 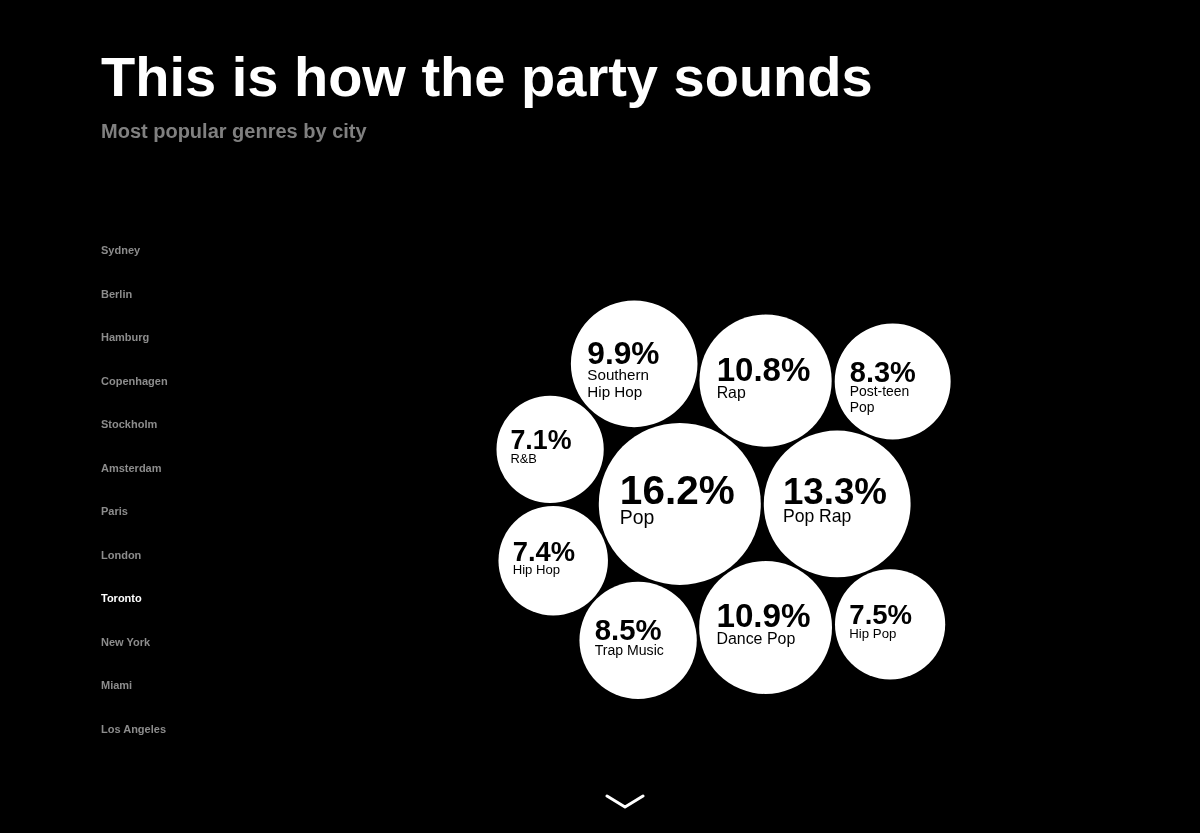 What do you see at coordinates (121, 250) in the screenshot?
I see `category-label: Sydney` at bounding box center [121, 250].